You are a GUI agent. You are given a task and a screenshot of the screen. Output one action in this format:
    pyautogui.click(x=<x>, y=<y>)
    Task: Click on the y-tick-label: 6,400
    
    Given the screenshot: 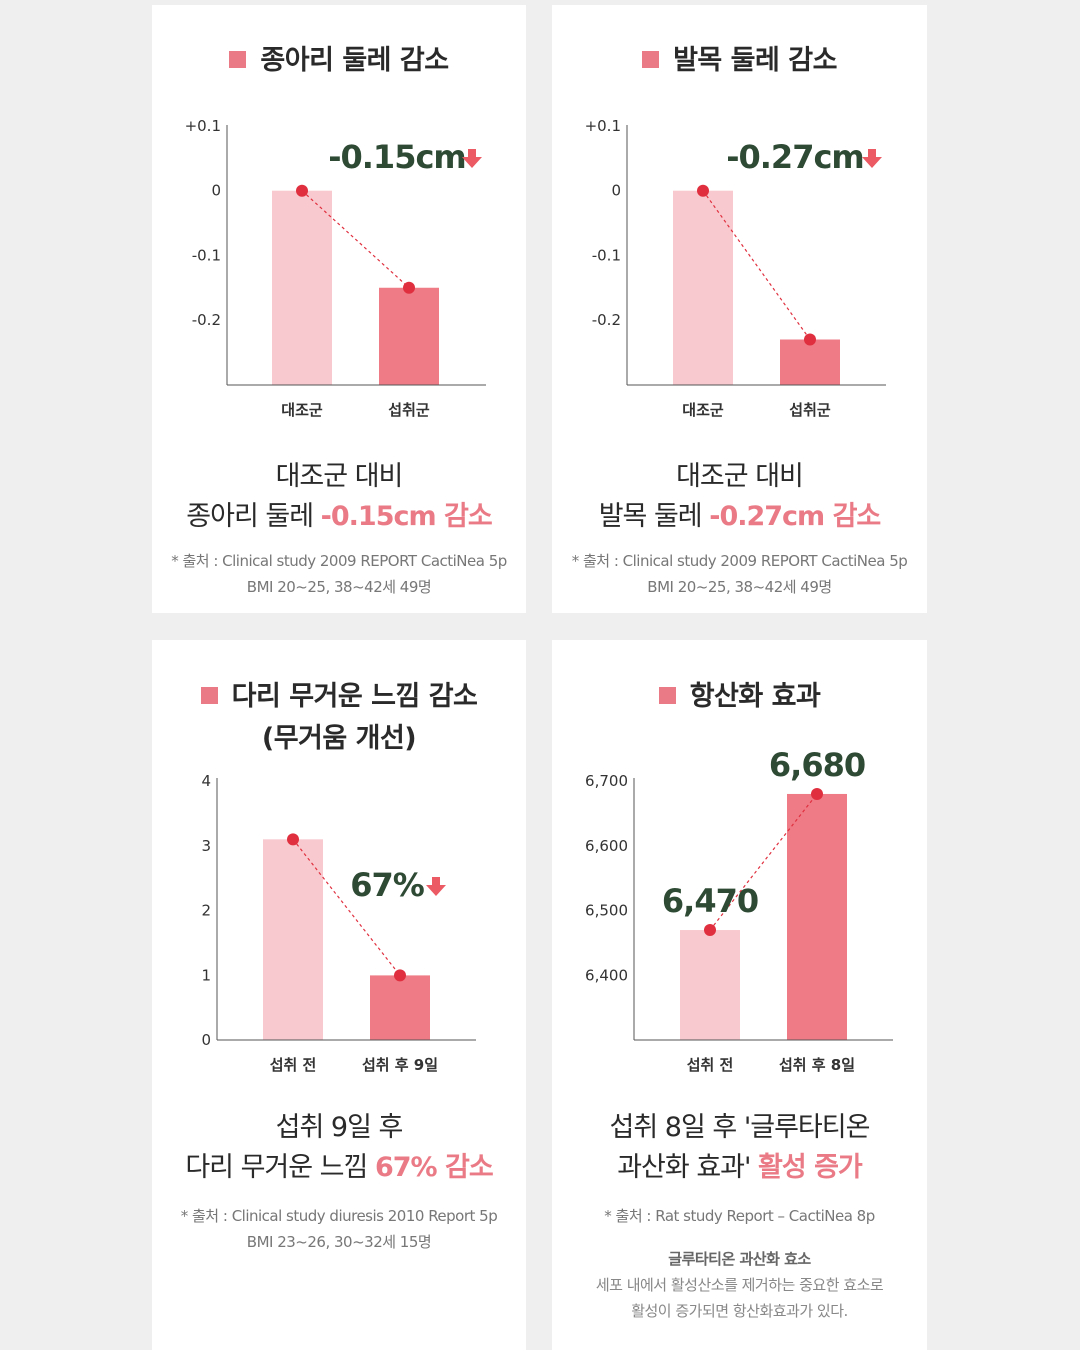 What is the action you would take?
    pyautogui.click(x=606, y=975)
    